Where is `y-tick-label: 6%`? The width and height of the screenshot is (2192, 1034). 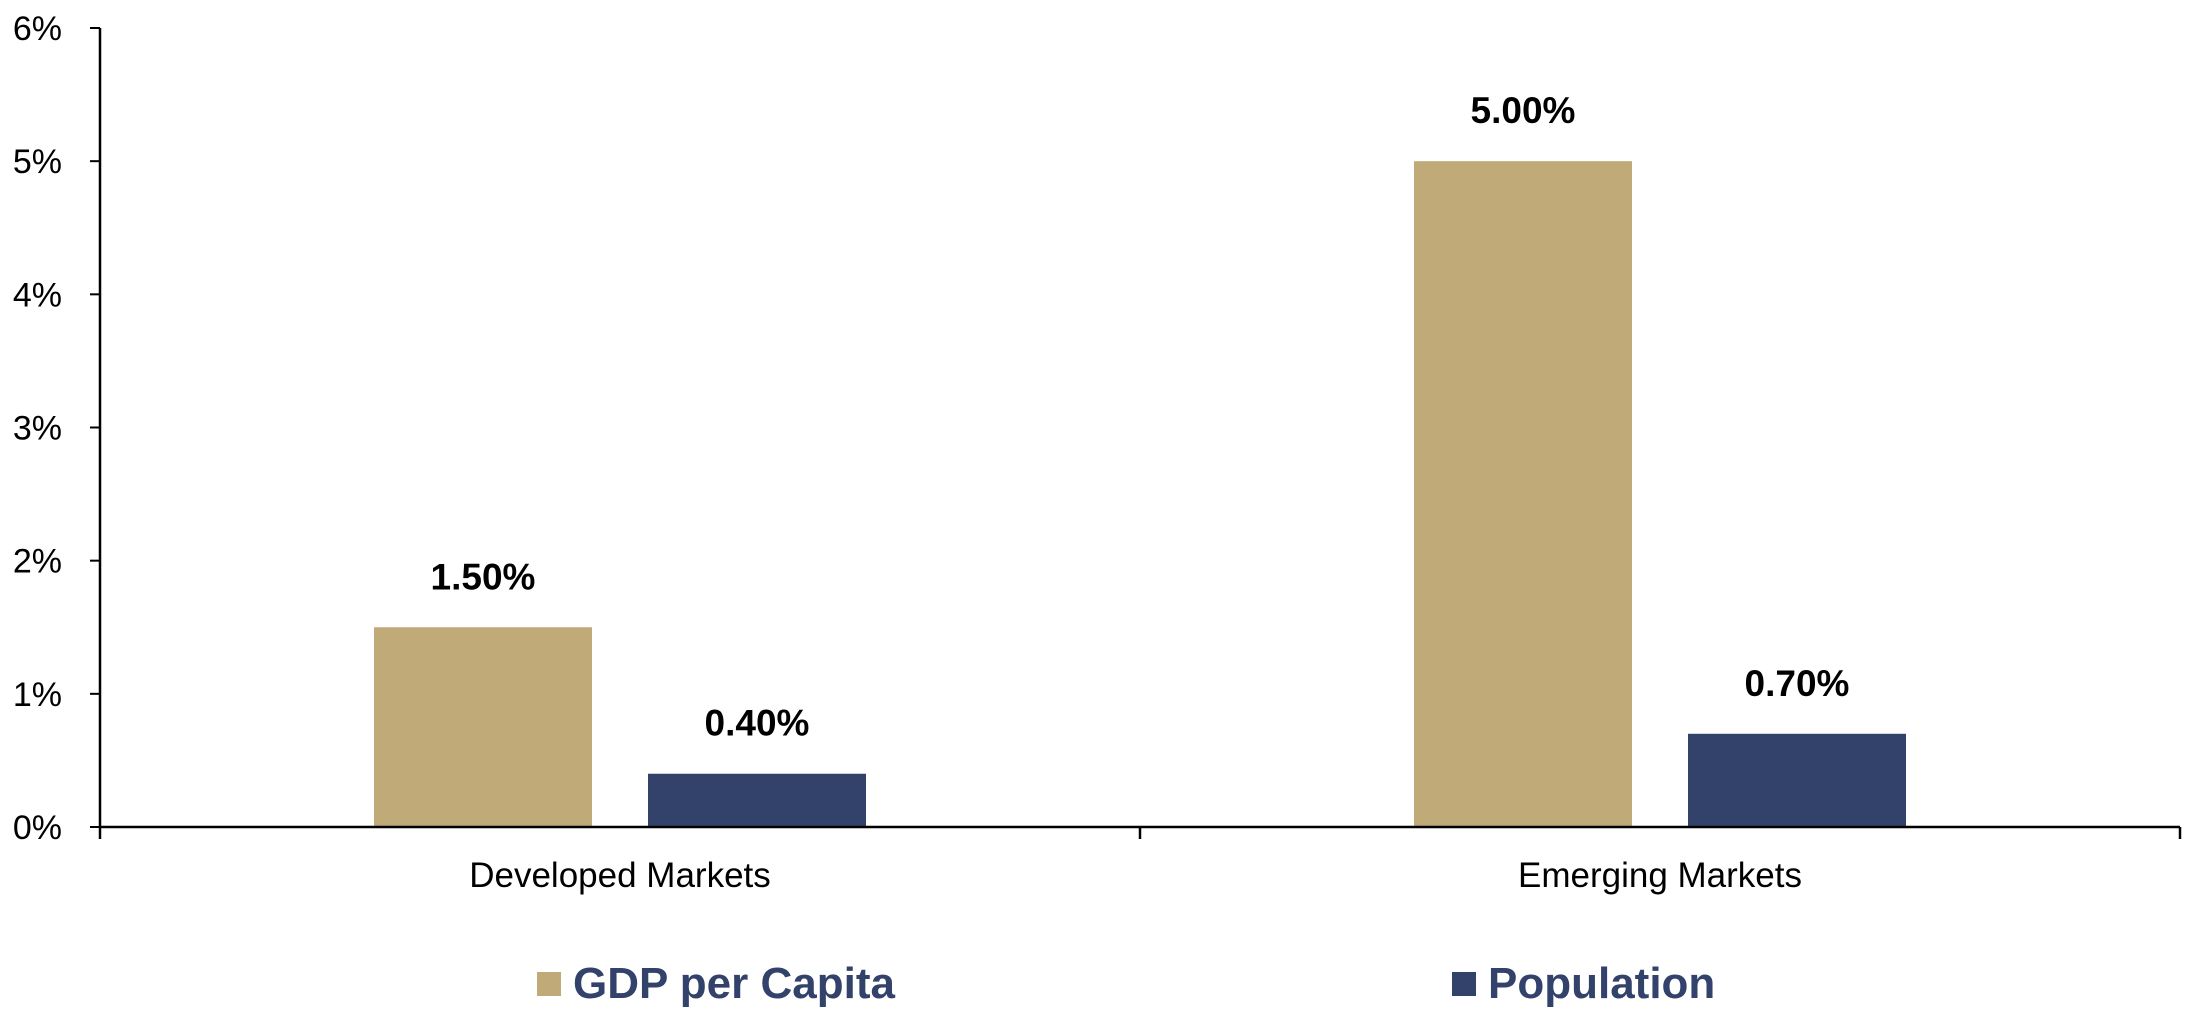
y-tick-label: 6% is located at coordinates (37, 29).